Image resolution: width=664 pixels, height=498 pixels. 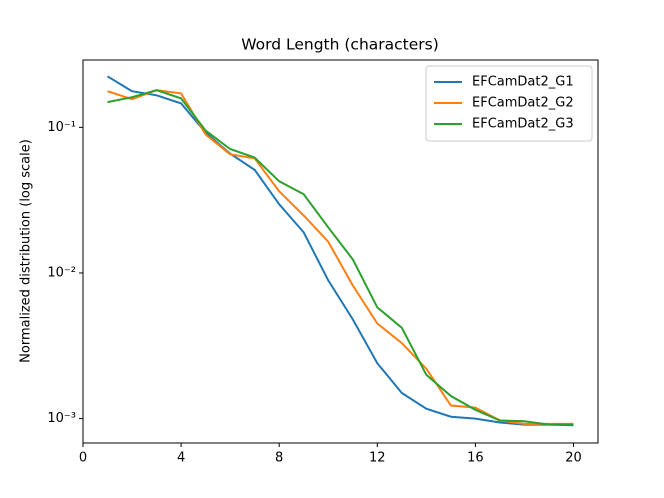 I want to click on y-axis-label: Normalized distribution (log scale), so click(x=26, y=251).